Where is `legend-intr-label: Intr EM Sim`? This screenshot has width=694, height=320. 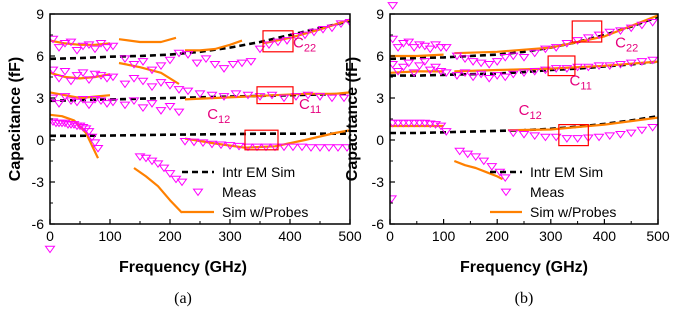
legend-intr-label: Intr EM Sim is located at coordinates (566, 172).